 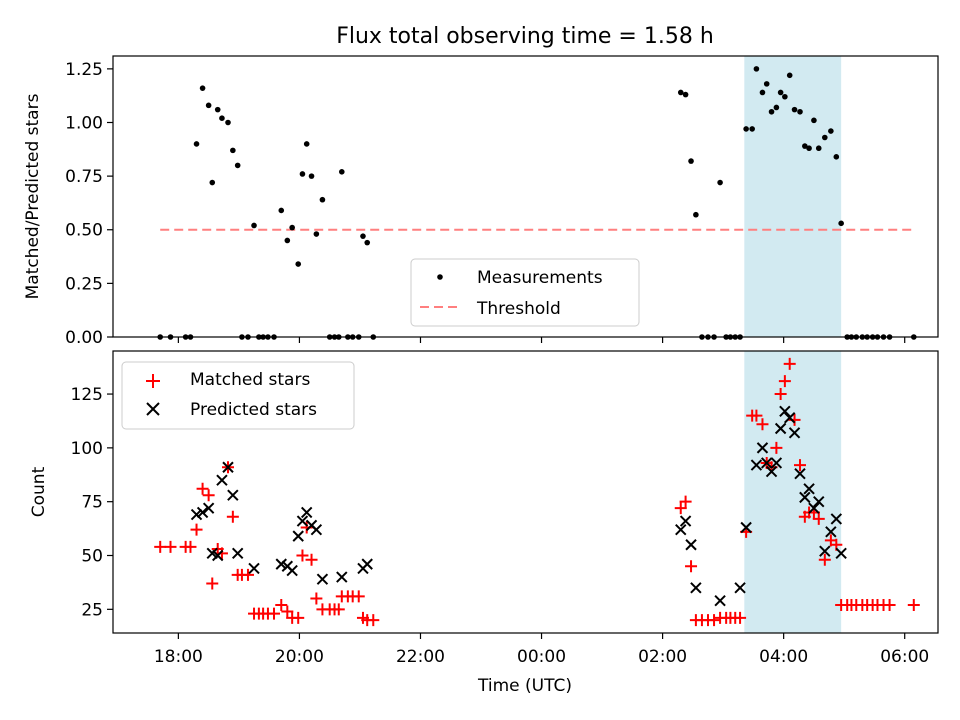 What do you see at coordinates (518, 309) in the screenshot?
I see `legend-threshold-label: Threshold` at bounding box center [518, 309].